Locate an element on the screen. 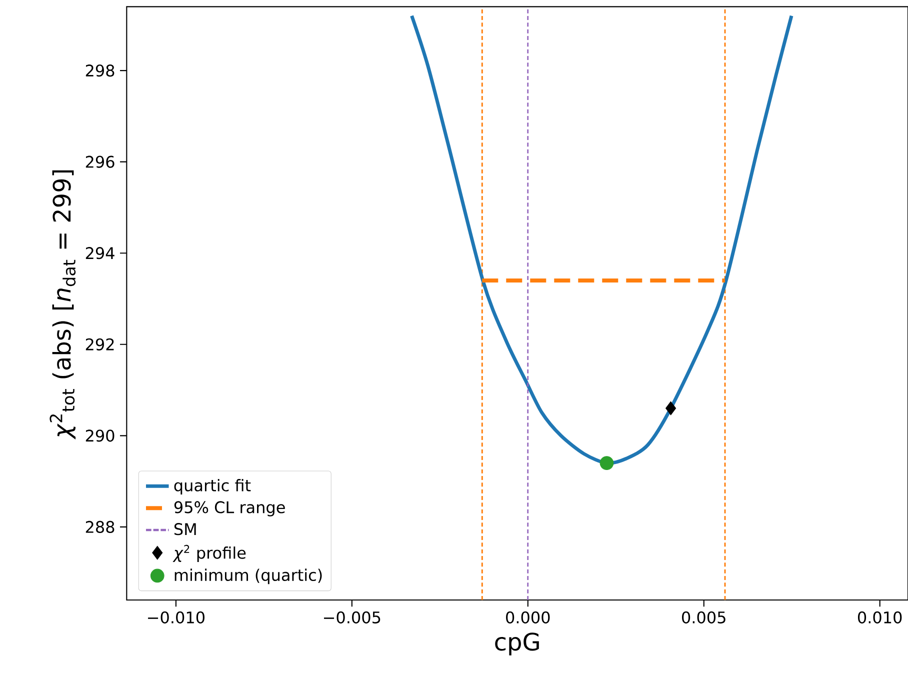 This screenshot has height=680, width=908. x-axis-title: cpG is located at coordinates (517, 644).